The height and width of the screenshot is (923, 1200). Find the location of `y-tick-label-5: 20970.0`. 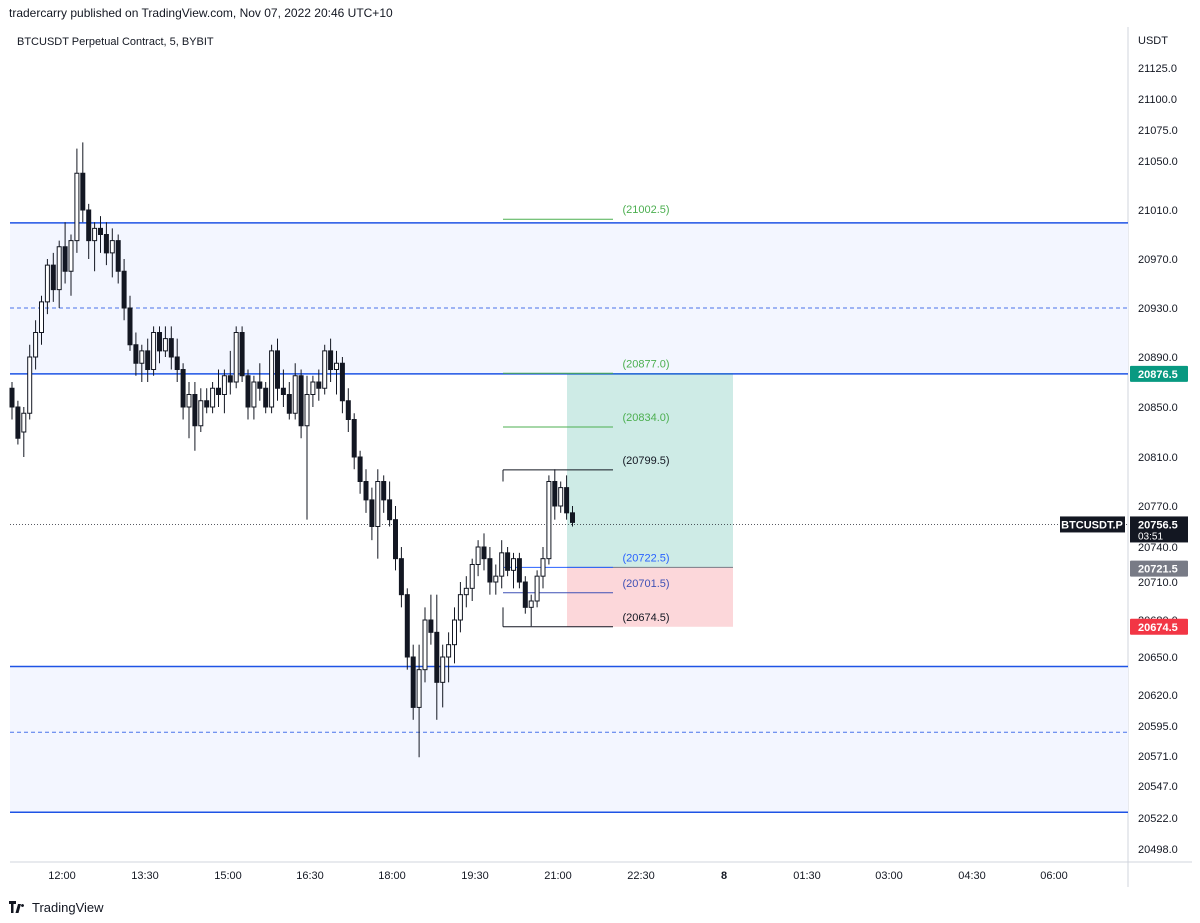

y-tick-label-5: 20970.0 is located at coordinates (1158, 260).